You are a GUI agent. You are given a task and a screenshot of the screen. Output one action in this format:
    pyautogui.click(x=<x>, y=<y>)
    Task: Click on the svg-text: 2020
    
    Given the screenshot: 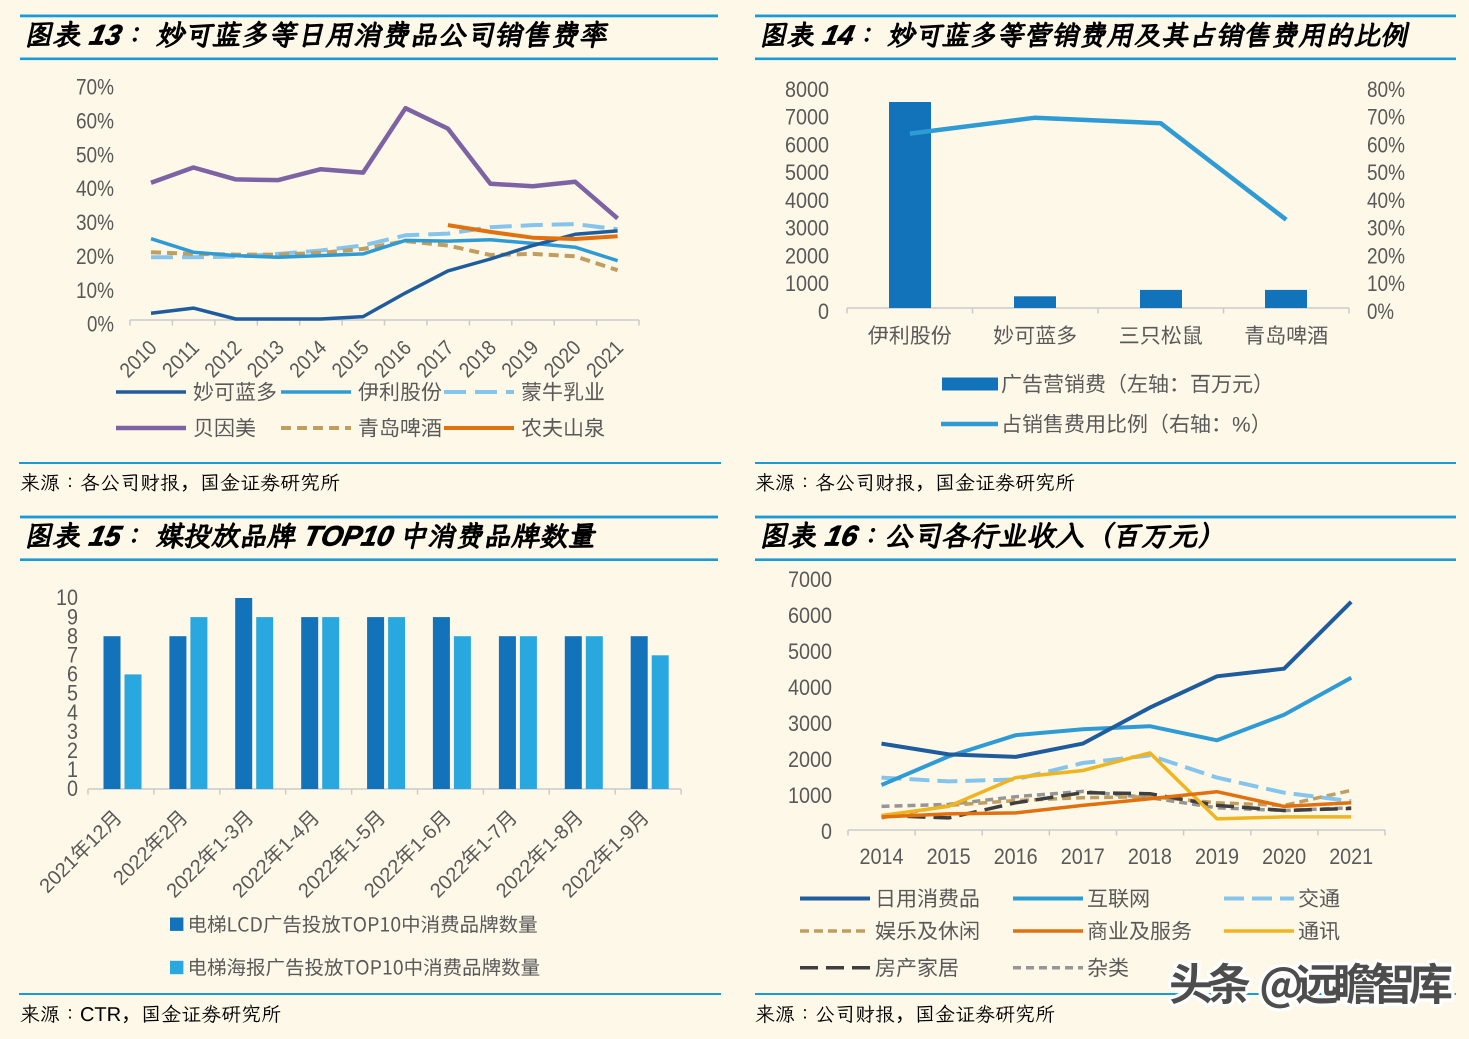 What is the action you would take?
    pyautogui.click(x=1284, y=856)
    